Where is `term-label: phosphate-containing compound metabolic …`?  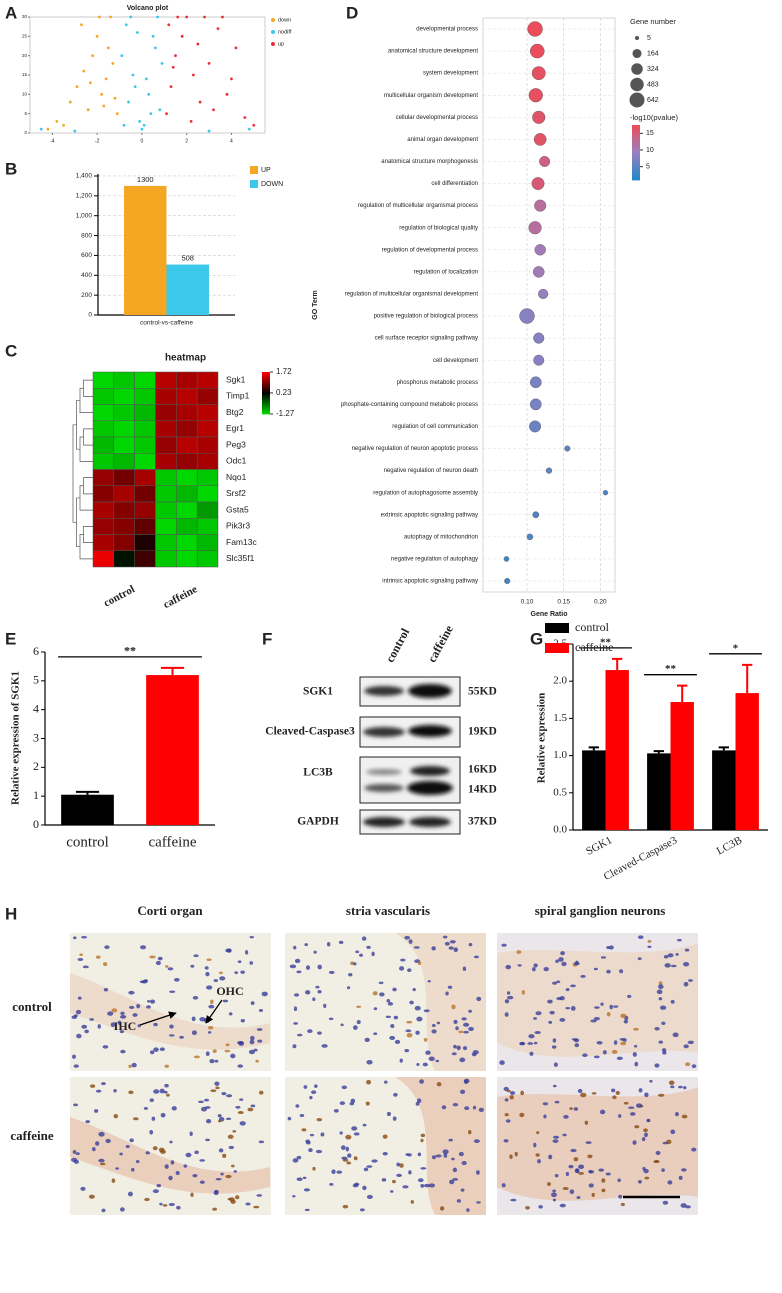
term-label: phosphate-containing compound metabolic … is located at coordinates (409, 405).